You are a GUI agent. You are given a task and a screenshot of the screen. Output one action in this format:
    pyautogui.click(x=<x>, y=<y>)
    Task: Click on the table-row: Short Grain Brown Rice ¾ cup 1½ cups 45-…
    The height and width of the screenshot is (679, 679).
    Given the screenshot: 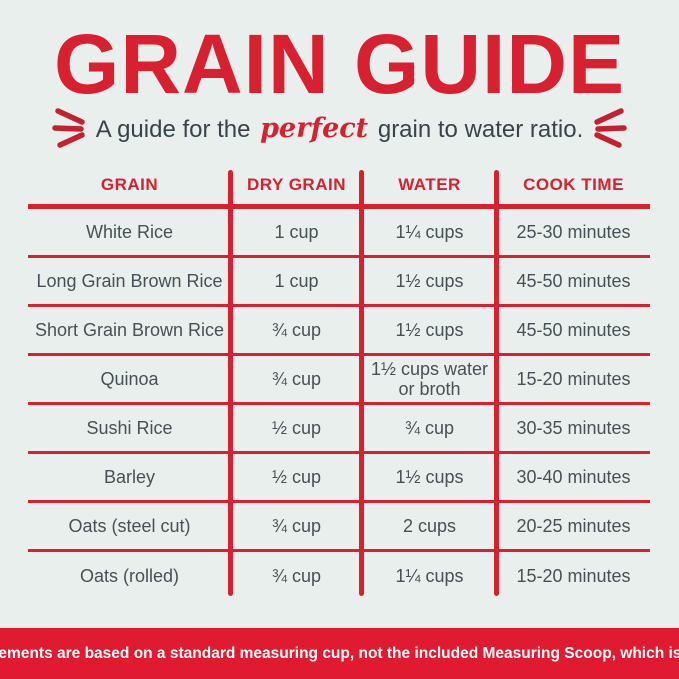 What is the action you would take?
    pyautogui.click(x=339, y=331)
    